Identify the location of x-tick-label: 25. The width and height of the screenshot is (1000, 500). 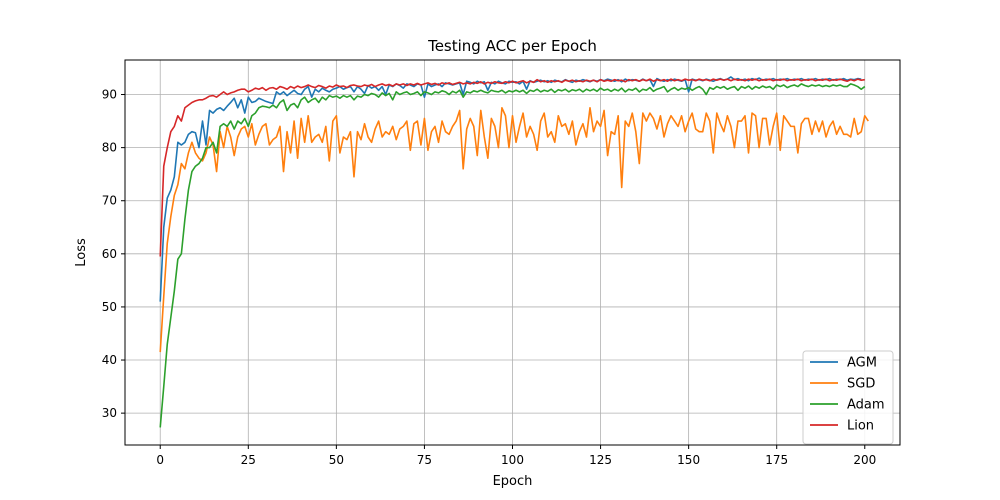
(248, 460).